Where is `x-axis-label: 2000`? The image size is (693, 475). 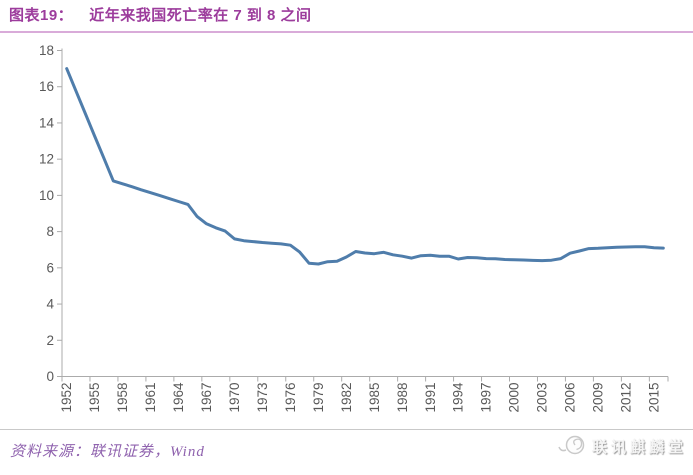 x-axis-label: 2000 is located at coordinates (514, 398).